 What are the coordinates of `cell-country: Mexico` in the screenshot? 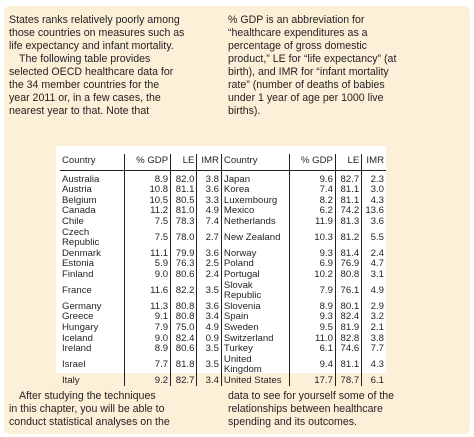 It's located at (255, 211).